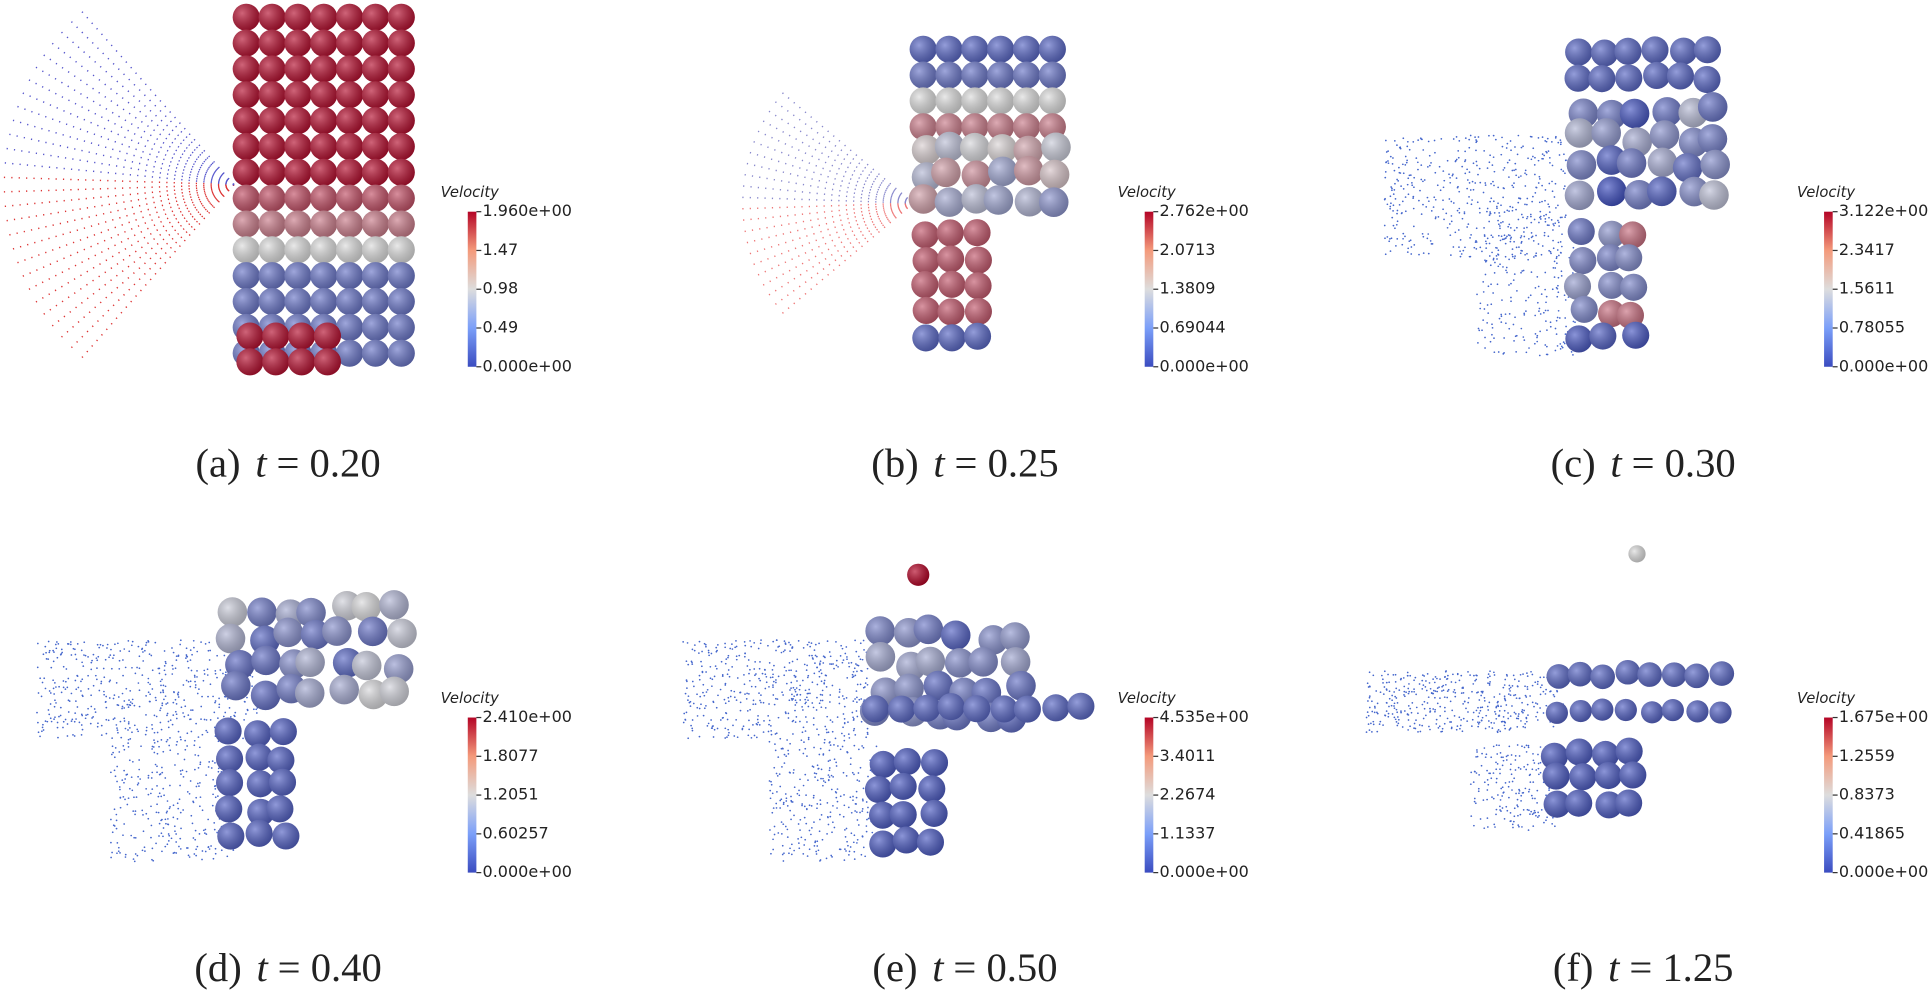  I want to click on colorbar, so click(472, 289).